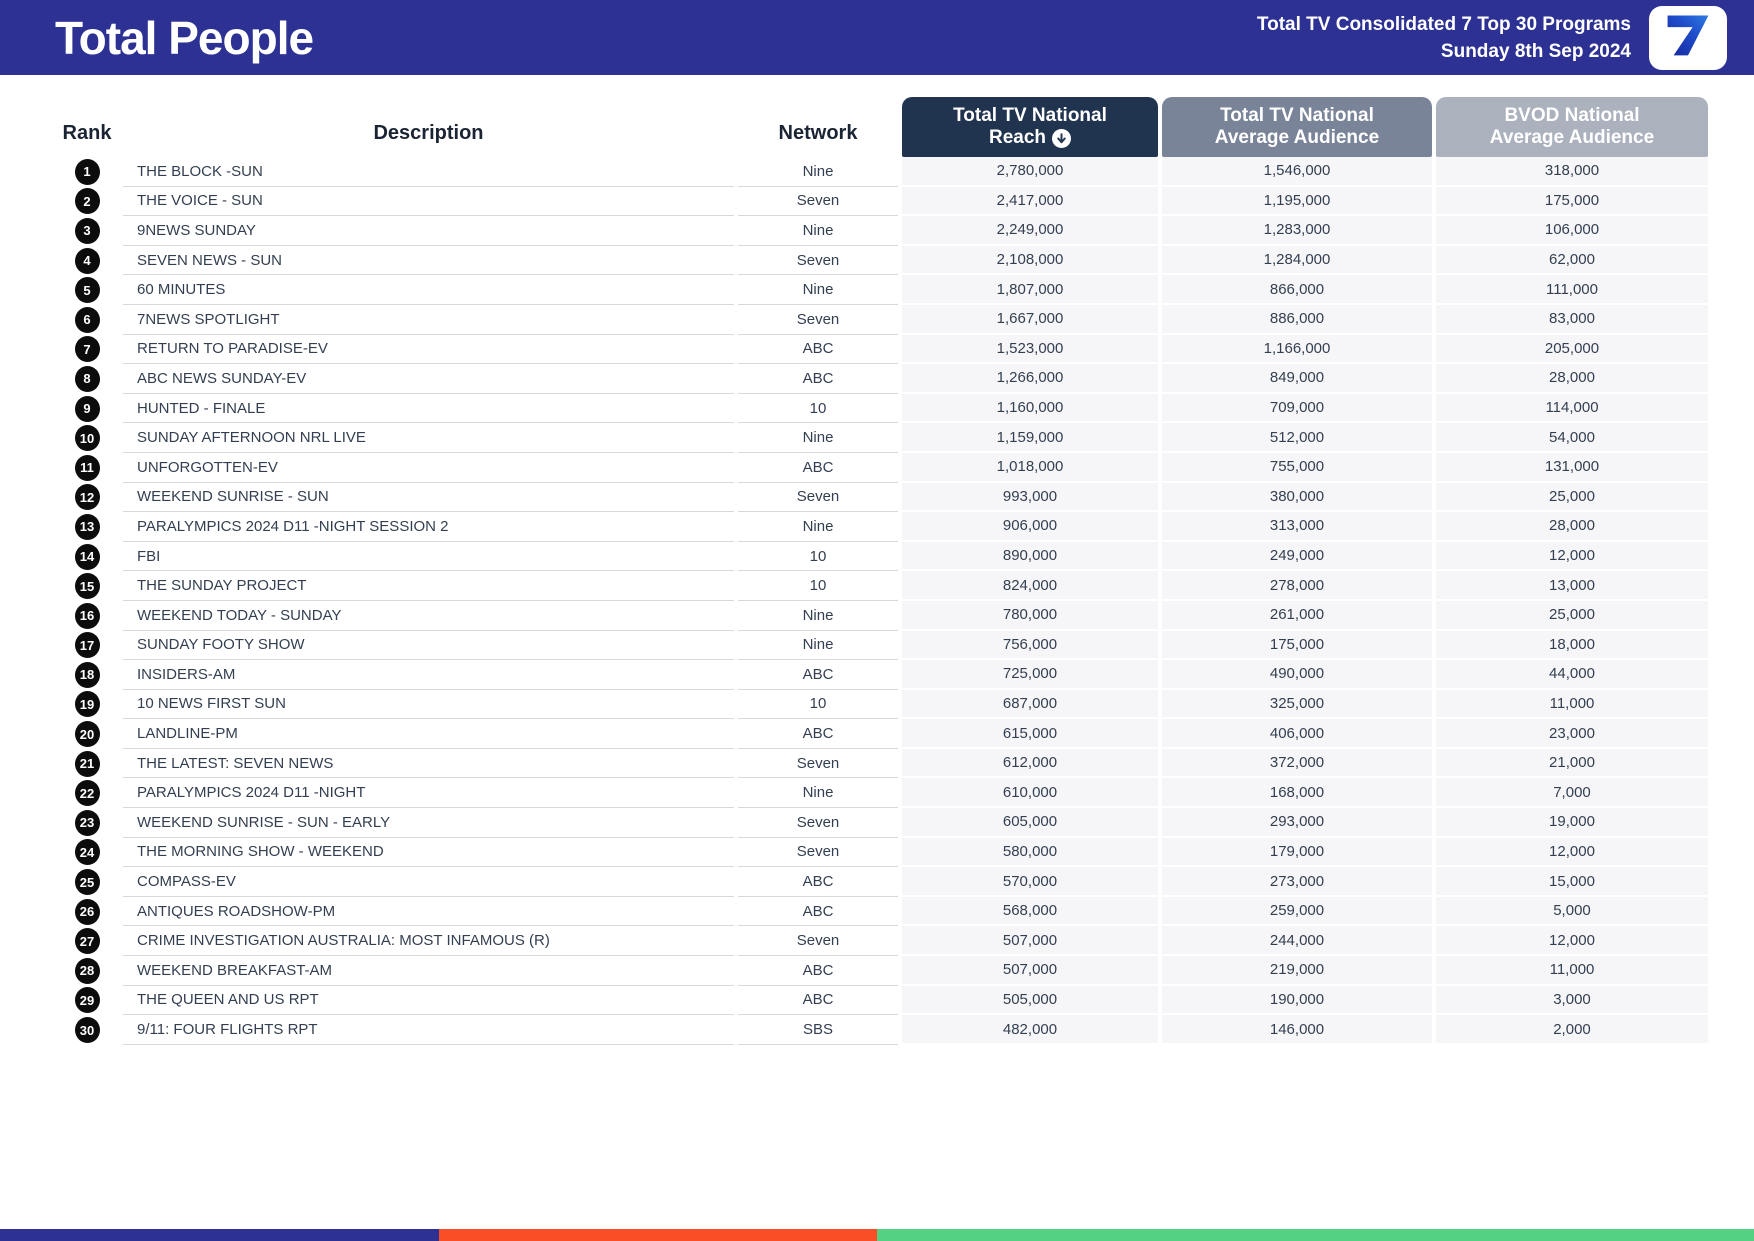 The image size is (1754, 1241). I want to click on rank-badge: 20, so click(87, 734).